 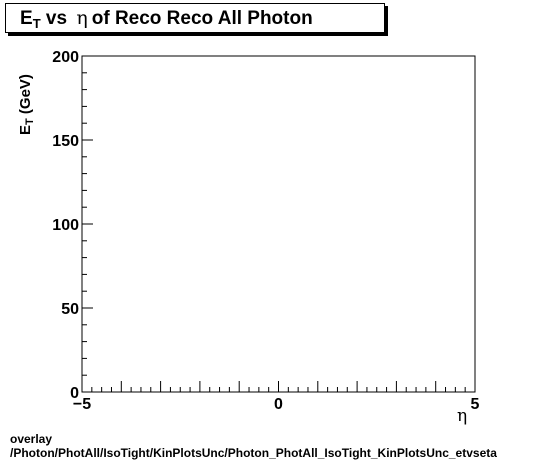 What do you see at coordinates (65, 57) in the screenshot?
I see `y-tick-label: 200` at bounding box center [65, 57].